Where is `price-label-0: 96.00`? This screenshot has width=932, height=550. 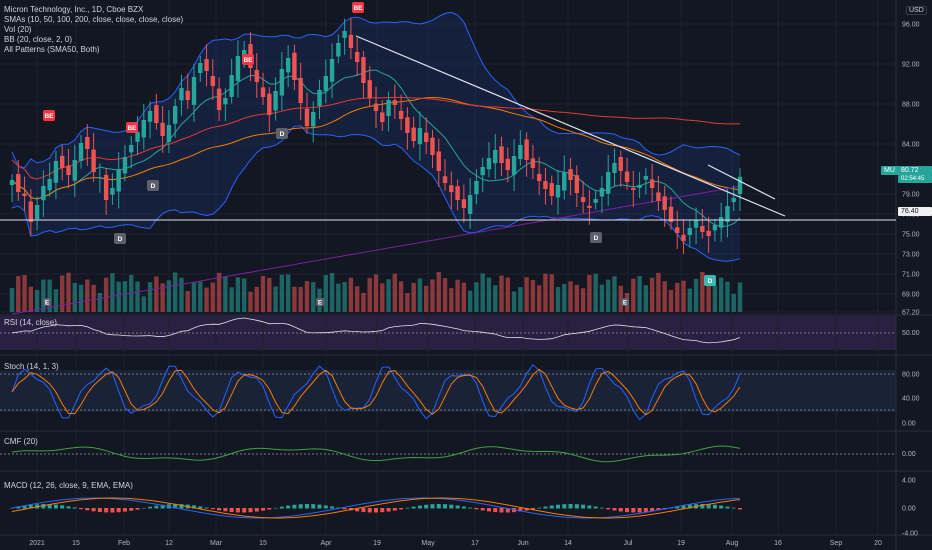 price-label-0: 96.00 is located at coordinates (911, 25).